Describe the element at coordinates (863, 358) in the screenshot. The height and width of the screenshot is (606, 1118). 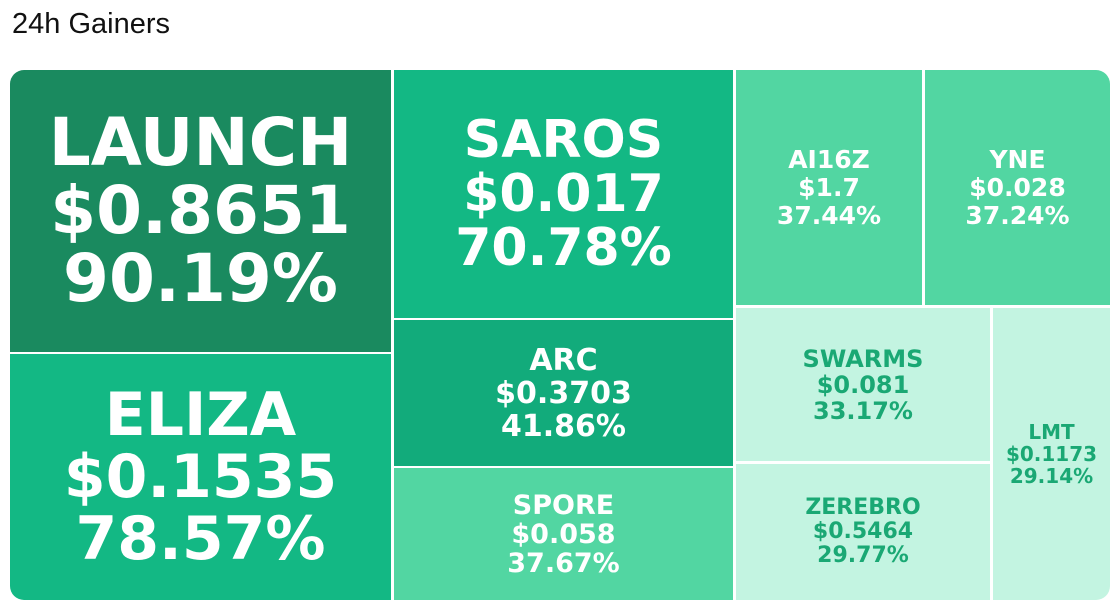
I see `tile-name: SWARMS` at that location.